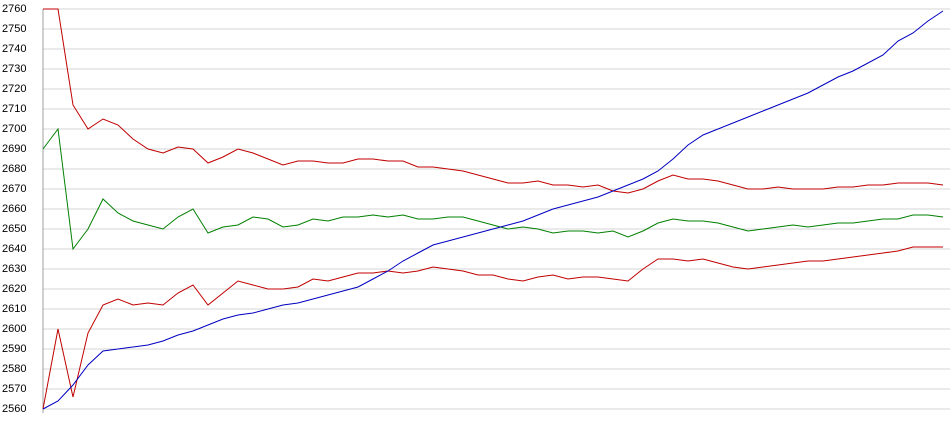  What do you see at coordinates (14, 169) in the screenshot?
I see `y-tick-label: 2680` at bounding box center [14, 169].